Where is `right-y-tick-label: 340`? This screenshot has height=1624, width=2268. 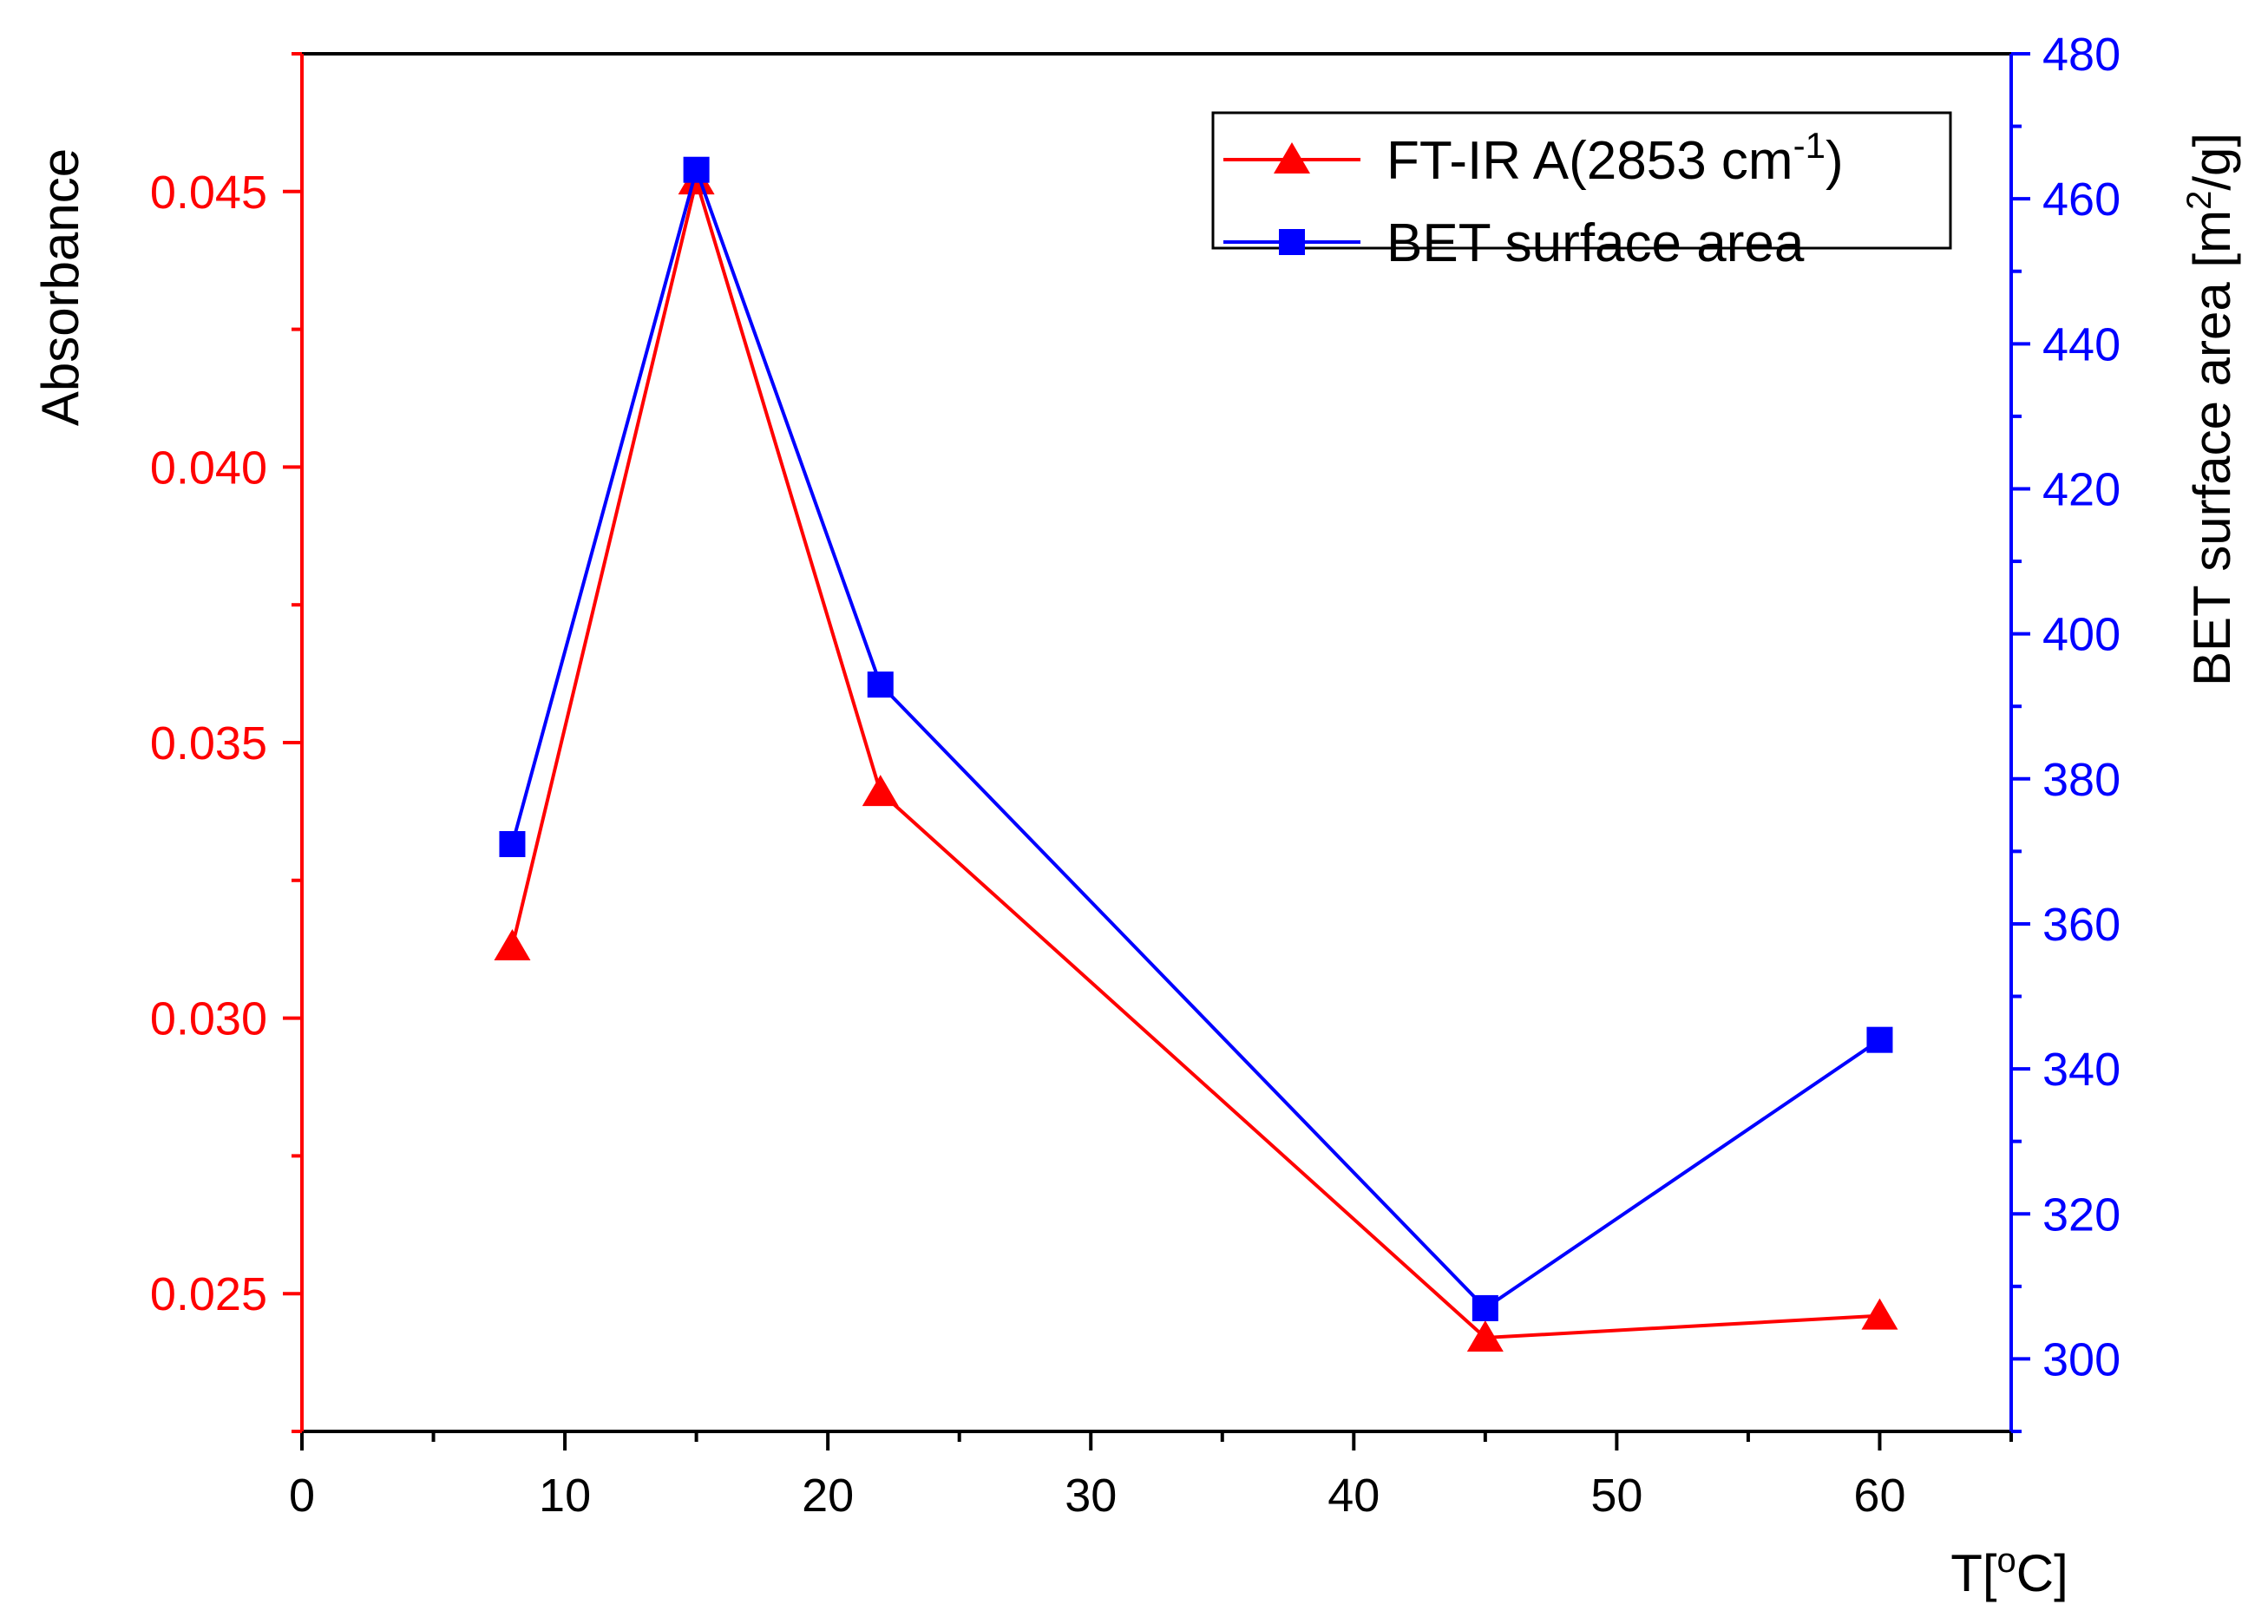
right-y-tick-label: 340 is located at coordinates (2081, 1070).